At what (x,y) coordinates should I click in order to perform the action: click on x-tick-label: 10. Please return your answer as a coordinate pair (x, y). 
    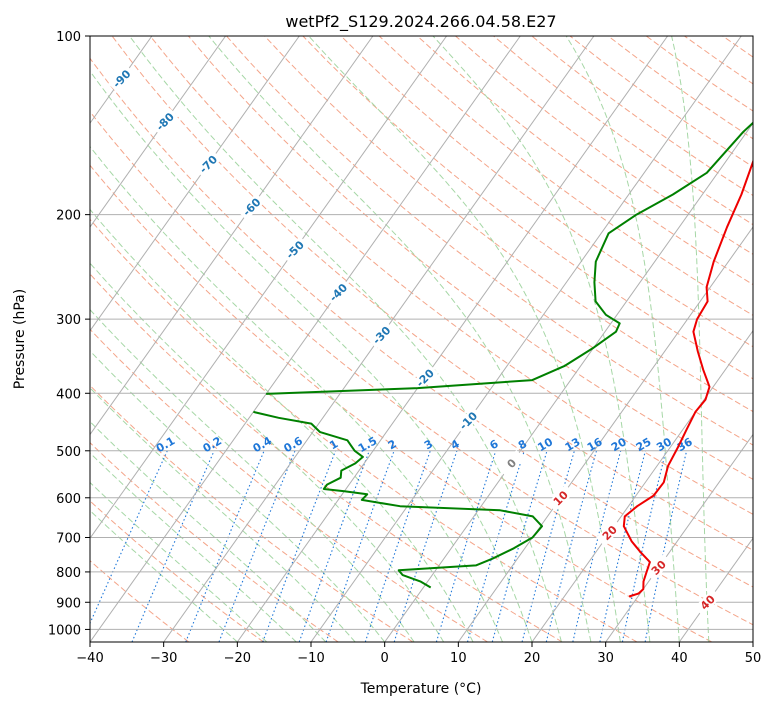
    Looking at the image, I should click on (458, 658).